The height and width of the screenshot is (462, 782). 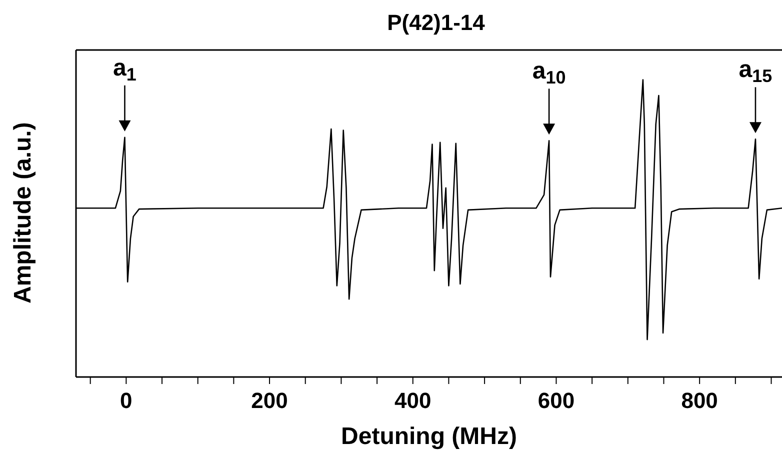 What do you see at coordinates (436, 22) in the screenshot?
I see `chart-title: P(42)1-14` at bounding box center [436, 22].